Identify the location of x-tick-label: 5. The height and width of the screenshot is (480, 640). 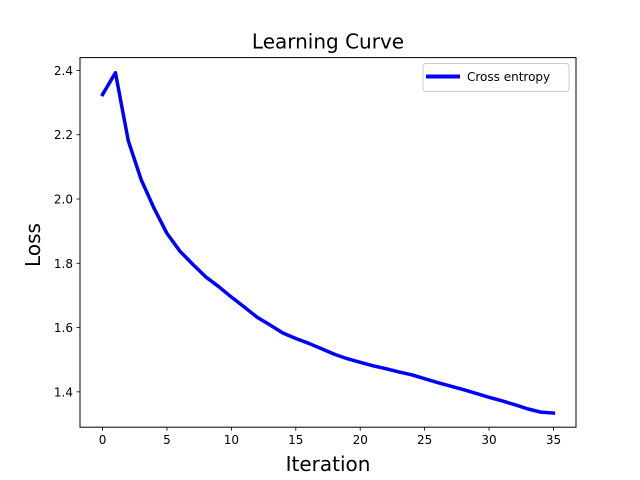
(167, 440).